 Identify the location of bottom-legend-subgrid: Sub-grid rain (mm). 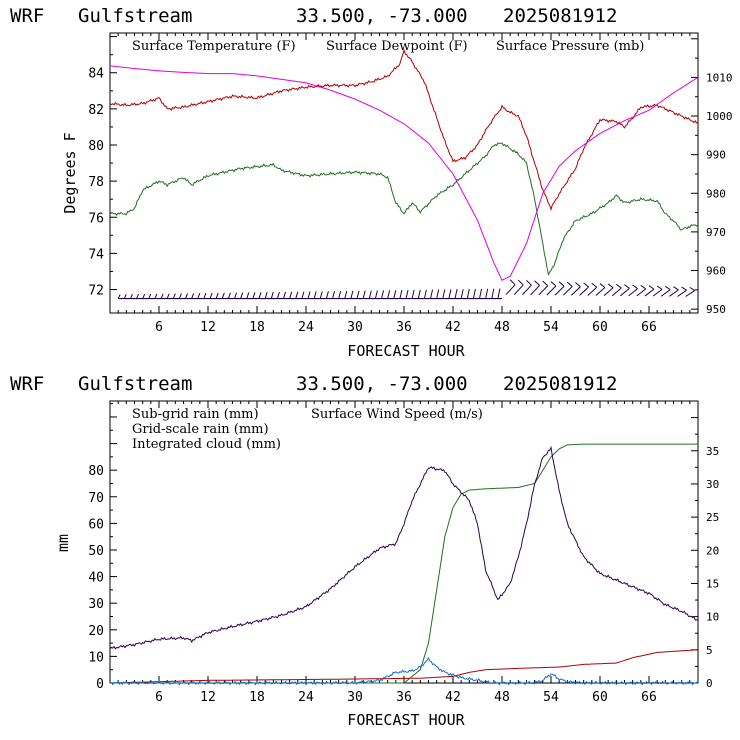
(195, 414).